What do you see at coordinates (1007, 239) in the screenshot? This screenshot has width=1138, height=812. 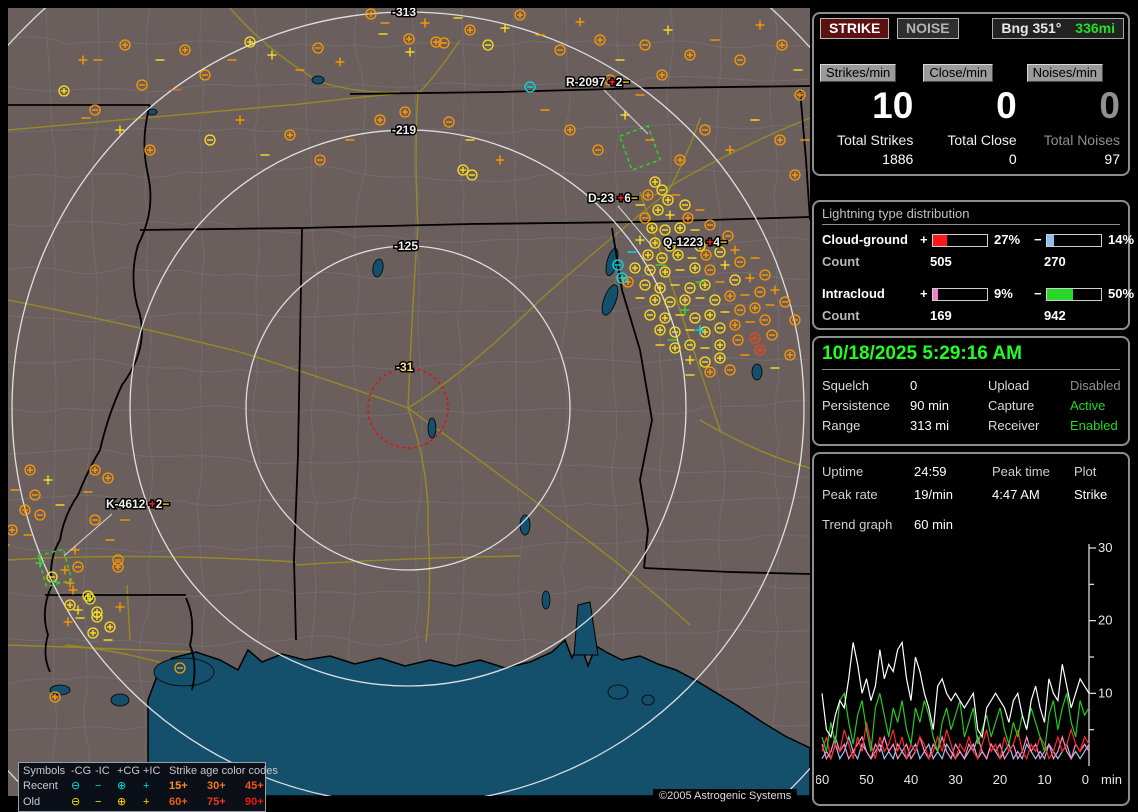 I see `cg-pos-pct: 27%` at bounding box center [1007, 239].